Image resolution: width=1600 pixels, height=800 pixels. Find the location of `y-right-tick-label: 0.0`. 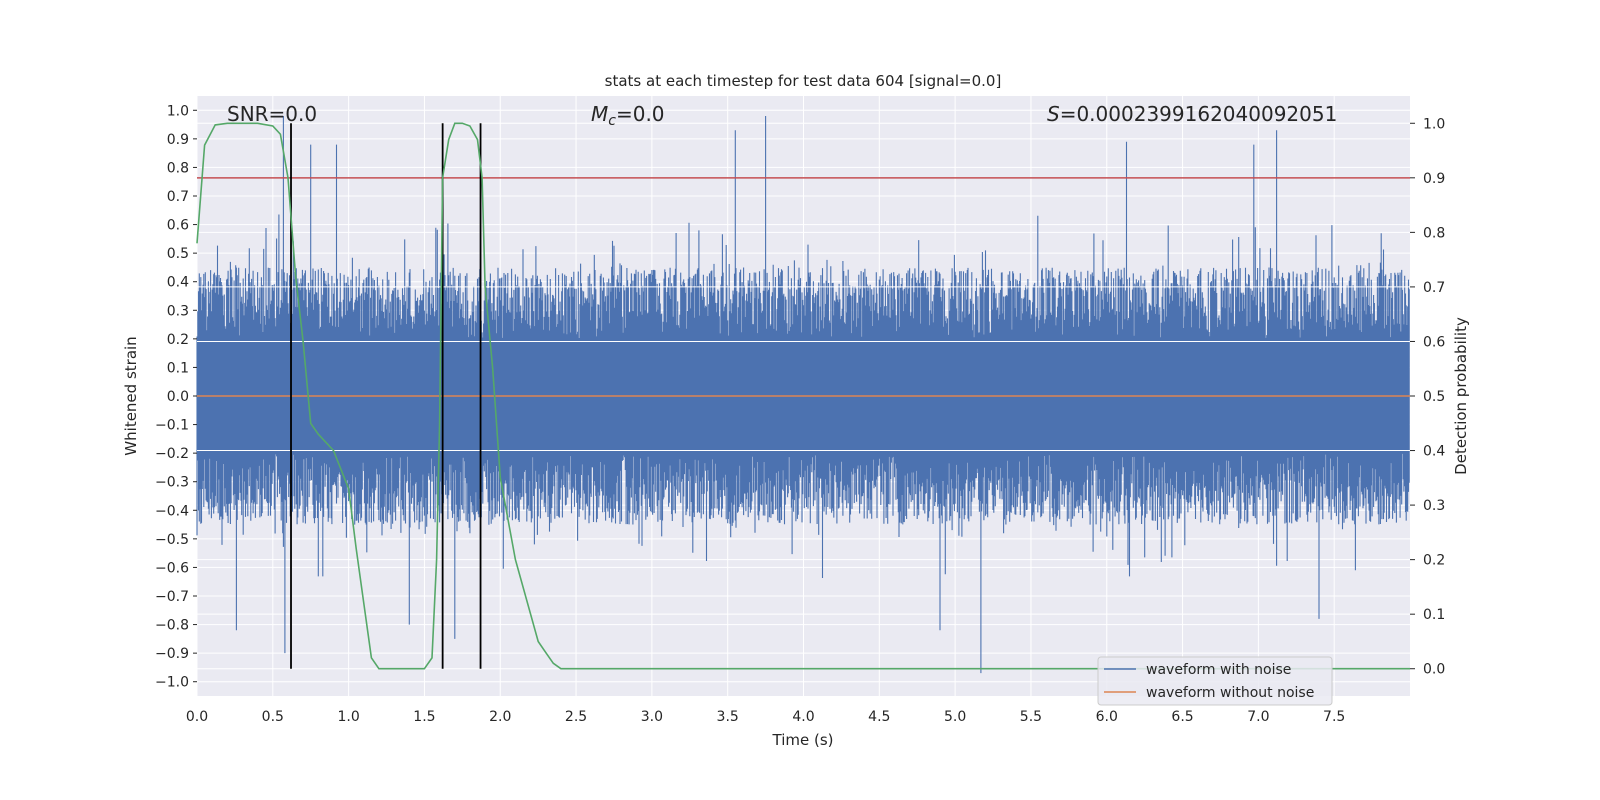

y-right-tick-label: 0.0 is located at coordinates (1434, 670).